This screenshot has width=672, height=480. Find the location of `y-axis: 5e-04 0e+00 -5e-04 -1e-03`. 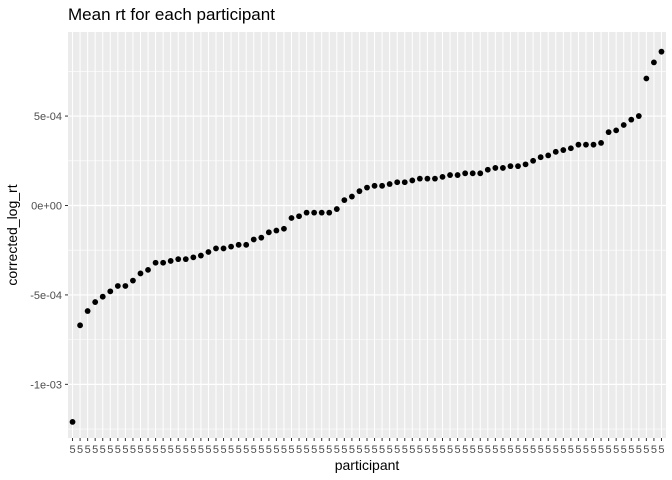

y-axis: 5e-04 0e+00 -5e-04 -1e-03 is located at coordinates (49, 251).